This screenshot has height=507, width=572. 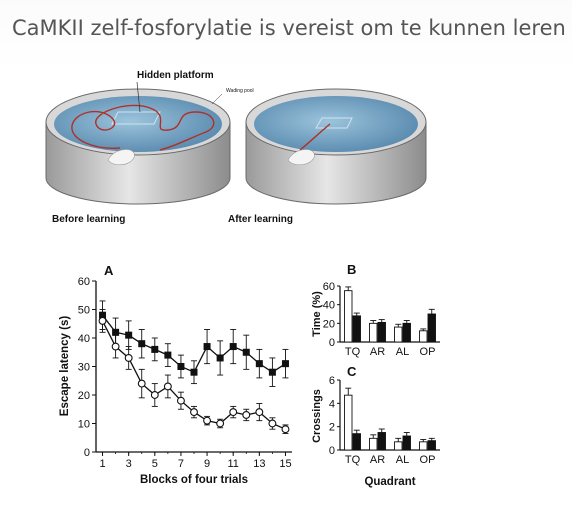 I want to click on x-tick-label: 7, so click(x=181, y=464).